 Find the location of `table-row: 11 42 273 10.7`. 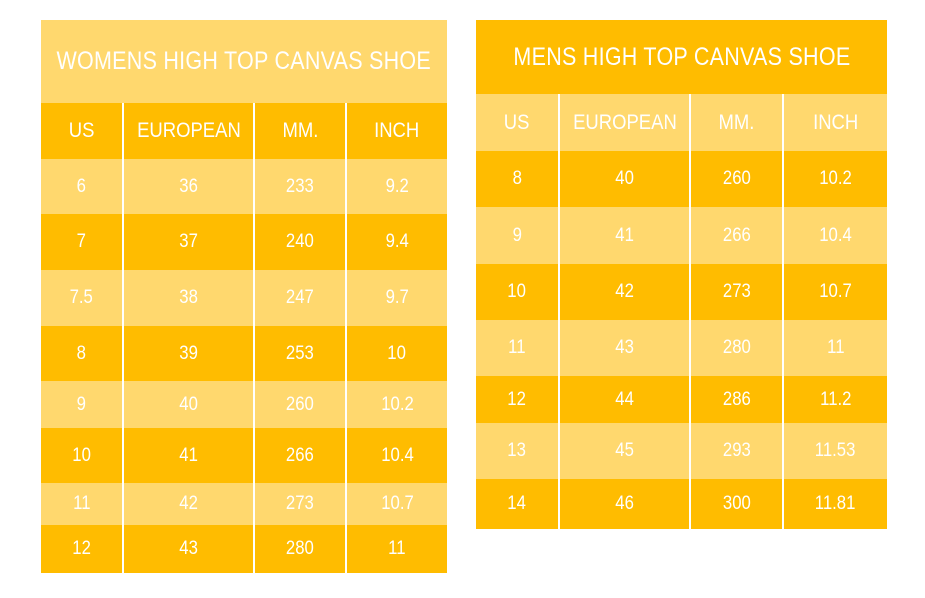

table-row: 11 42 273 10.7 is located at coordinates (244, 504).